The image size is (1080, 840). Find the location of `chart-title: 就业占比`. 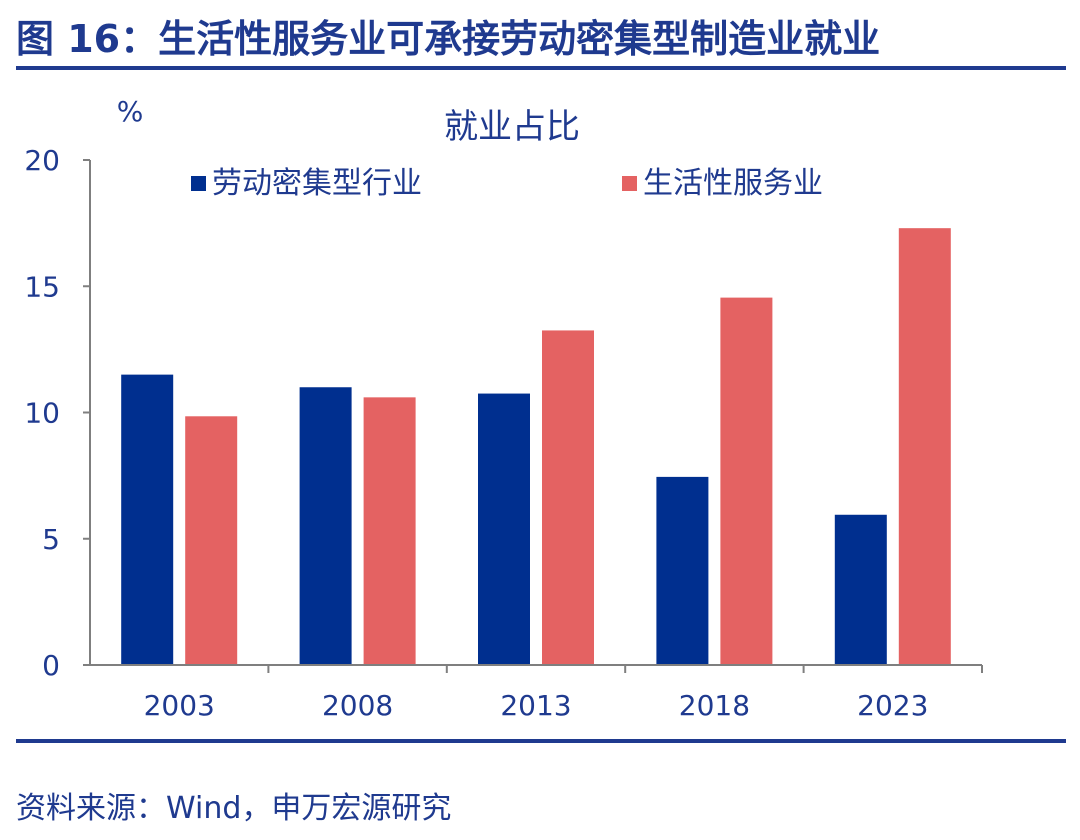

chart-title: 就业占比 is located at coordinates (512, 127).